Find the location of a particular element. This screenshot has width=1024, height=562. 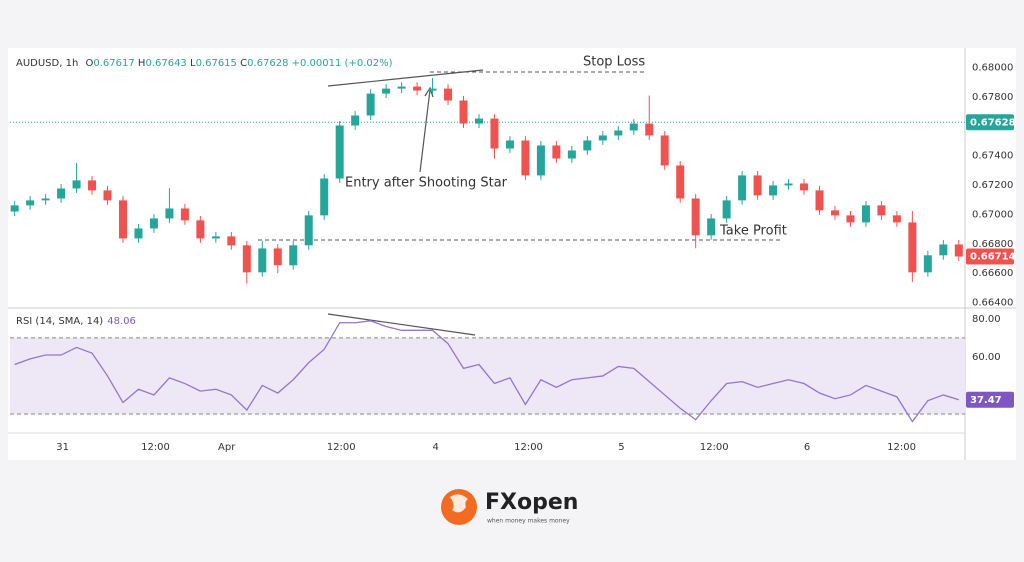

rsi-trend-line is located at coordinates (401, 324).